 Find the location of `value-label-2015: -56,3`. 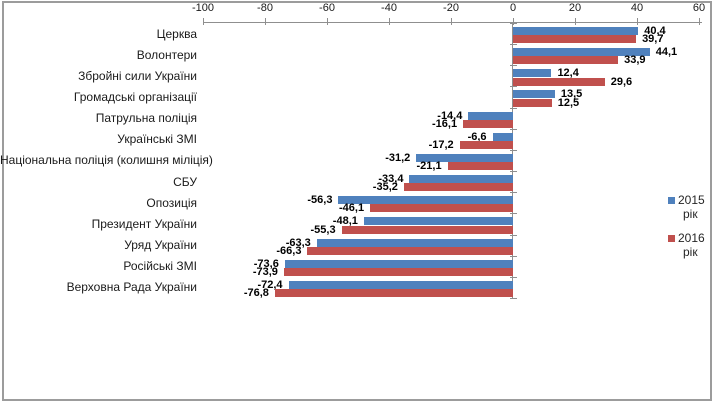

value-label-2015: -56,3 is located at coordinates (320, 200).